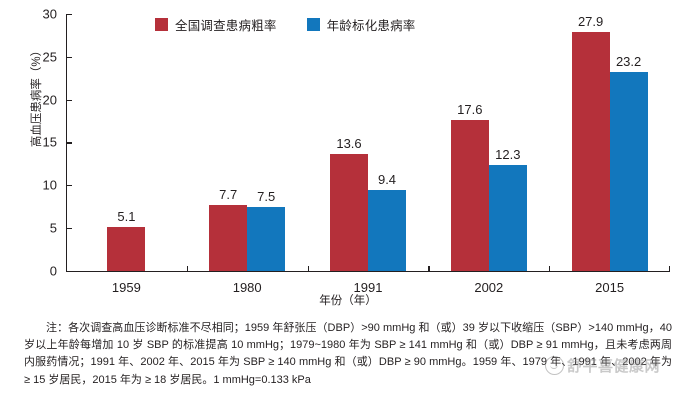 Image resolution: width=696 pixels, height=407 pixels. What do you see at coordinates (53, 228) in the screenshot?
I see `y-axis-tick-label: 5` at bounding box center [53, 228].